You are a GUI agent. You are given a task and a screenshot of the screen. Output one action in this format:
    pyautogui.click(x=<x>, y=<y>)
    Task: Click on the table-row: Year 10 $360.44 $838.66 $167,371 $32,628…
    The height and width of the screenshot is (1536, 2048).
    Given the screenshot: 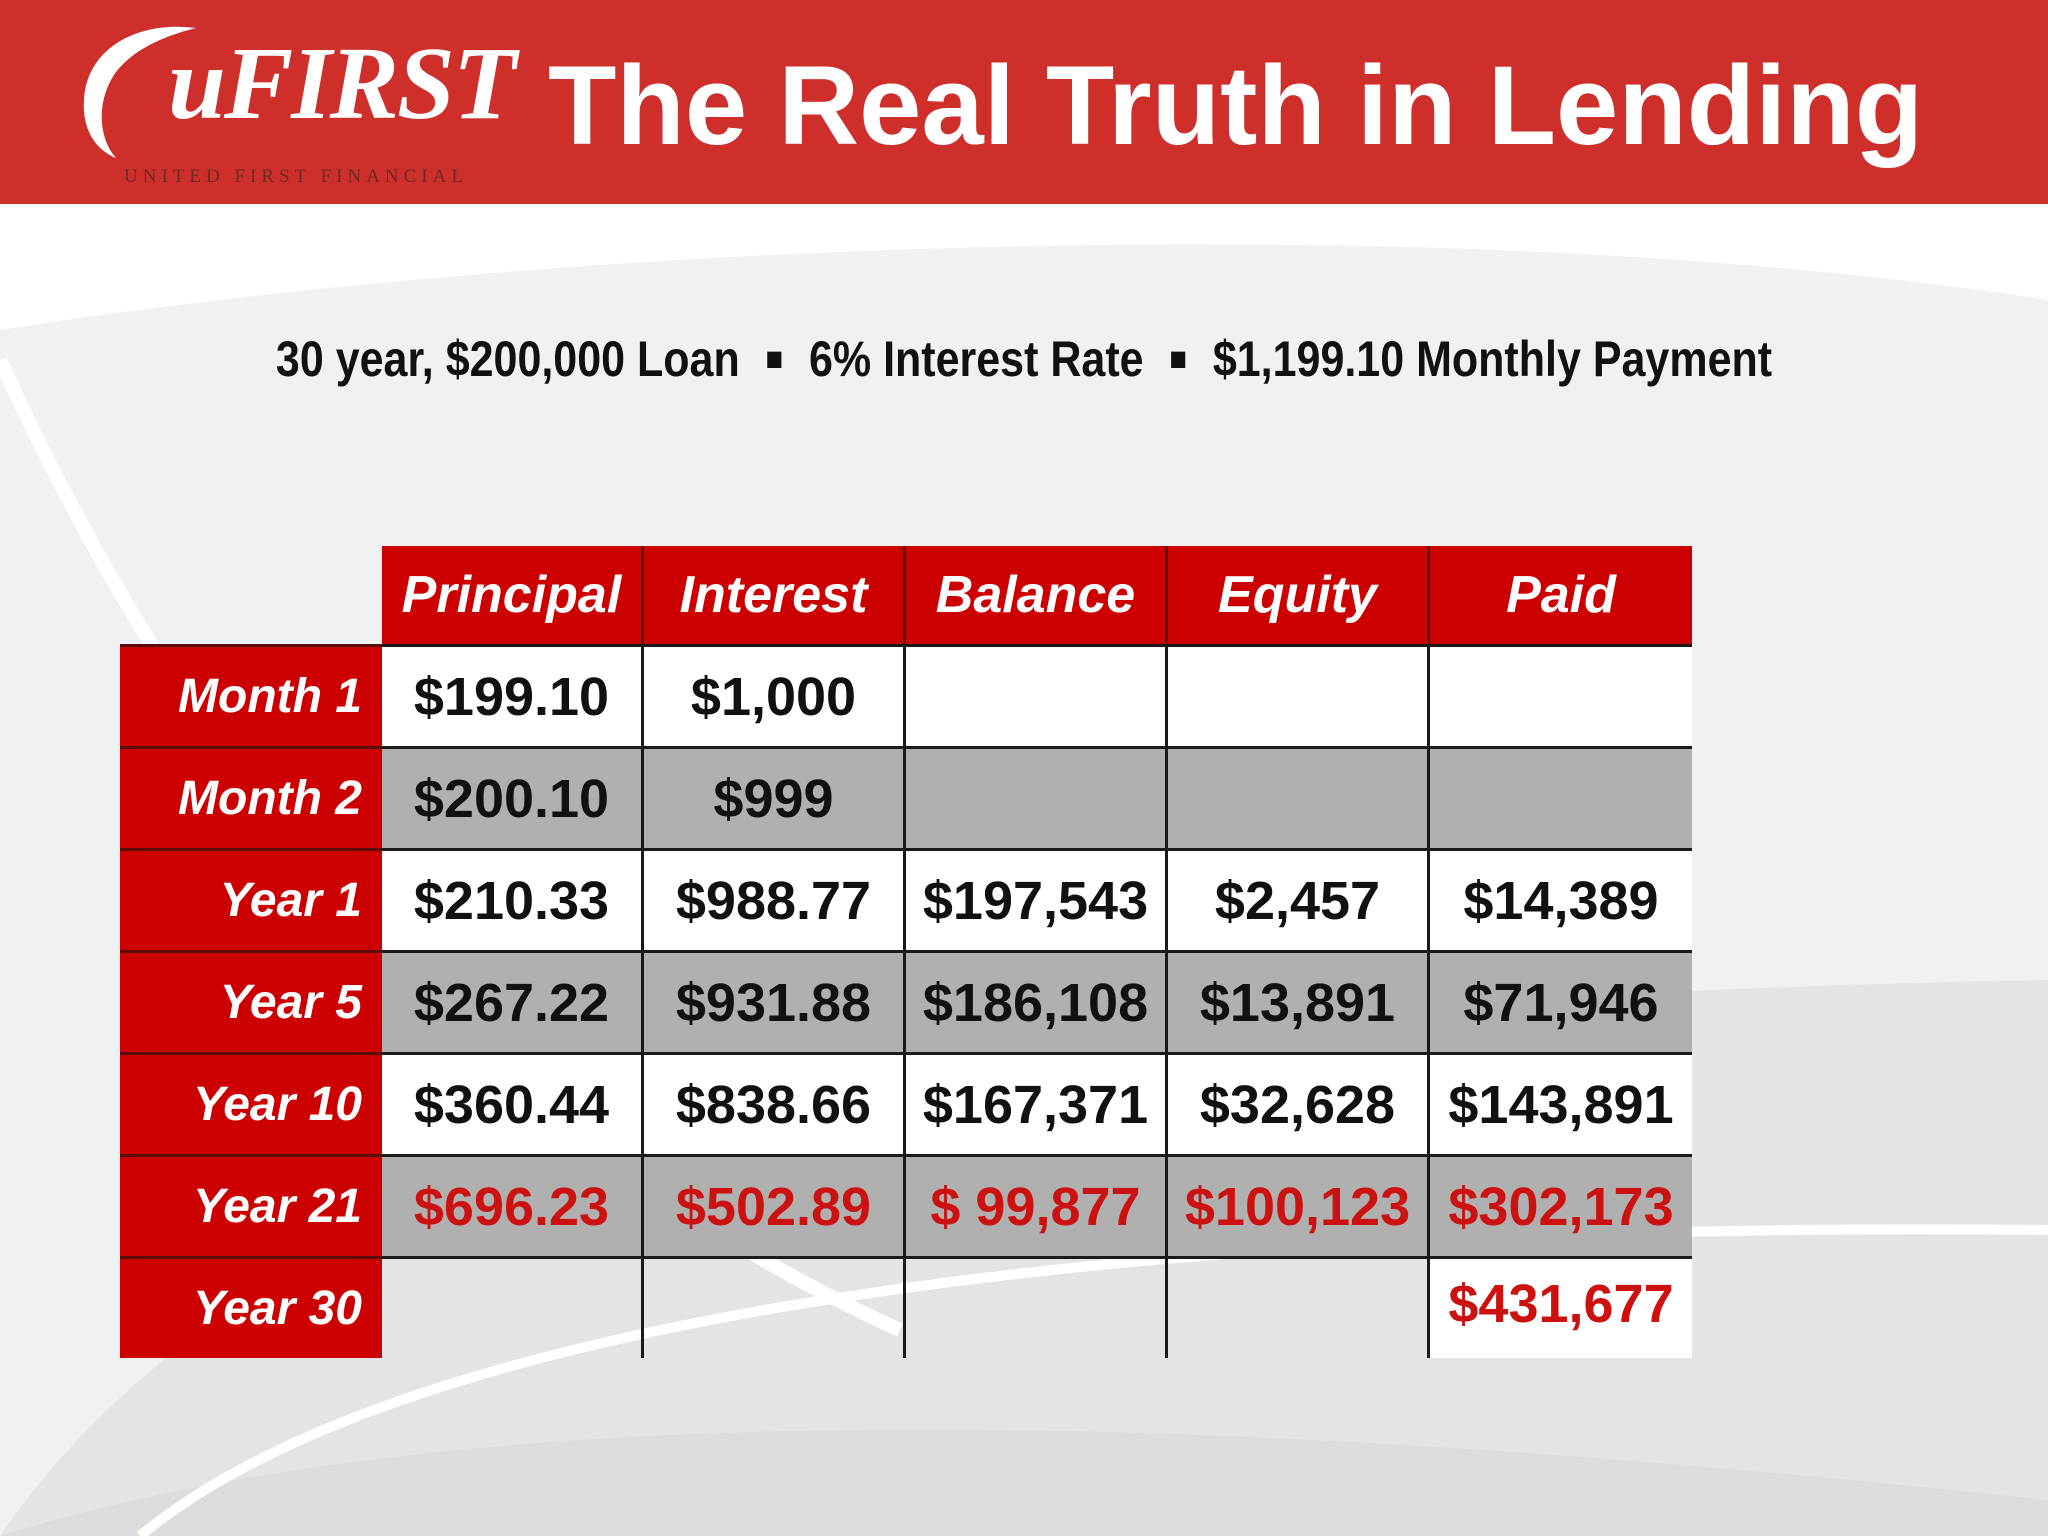 What is the action you would take?
    pyautogui.click(x=906, y=1103)
    